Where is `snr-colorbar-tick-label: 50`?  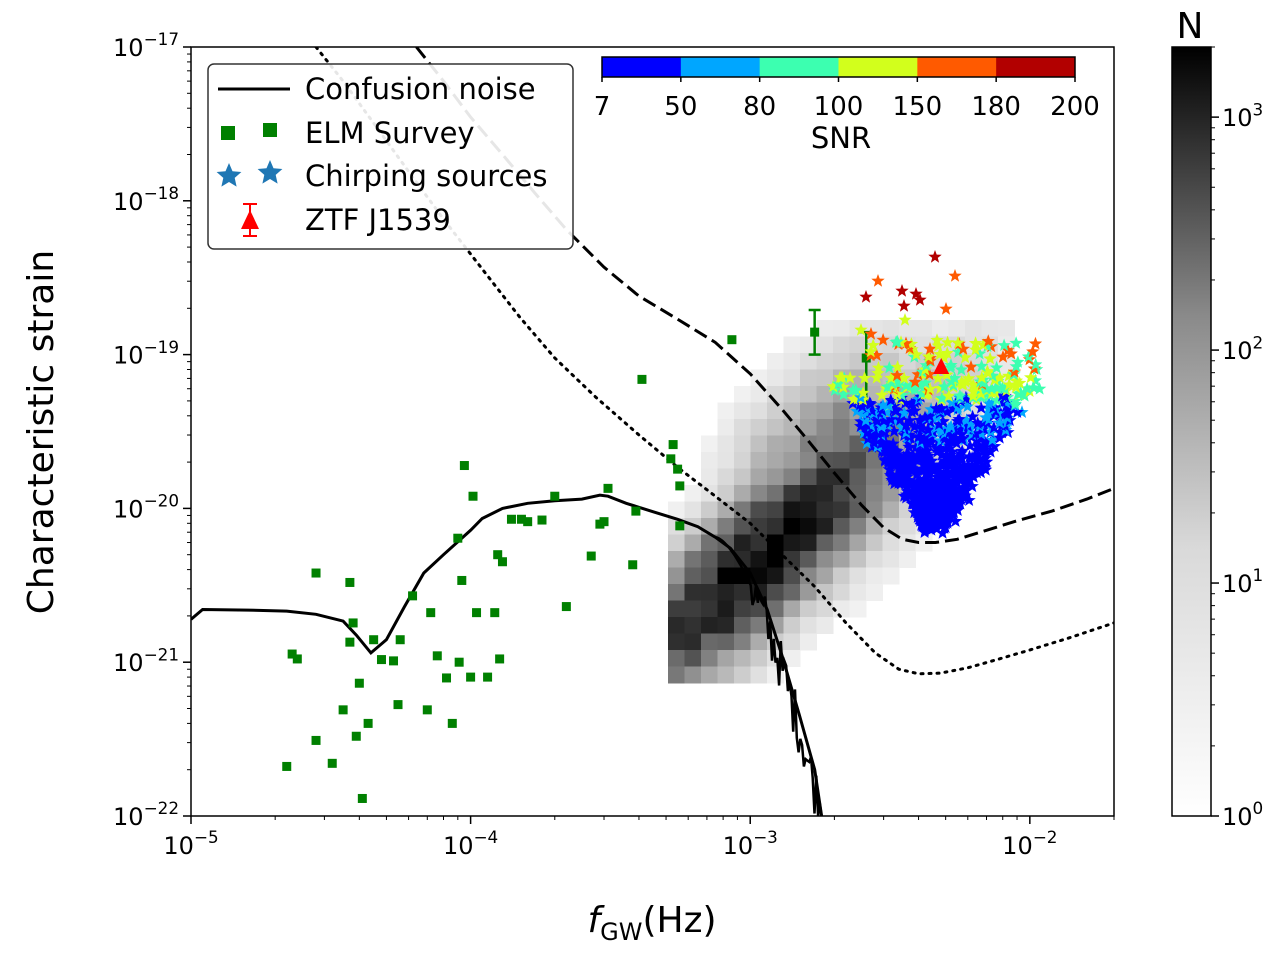
snr-colorbar-tick-label: 50 is located at coordinates (680, 107).